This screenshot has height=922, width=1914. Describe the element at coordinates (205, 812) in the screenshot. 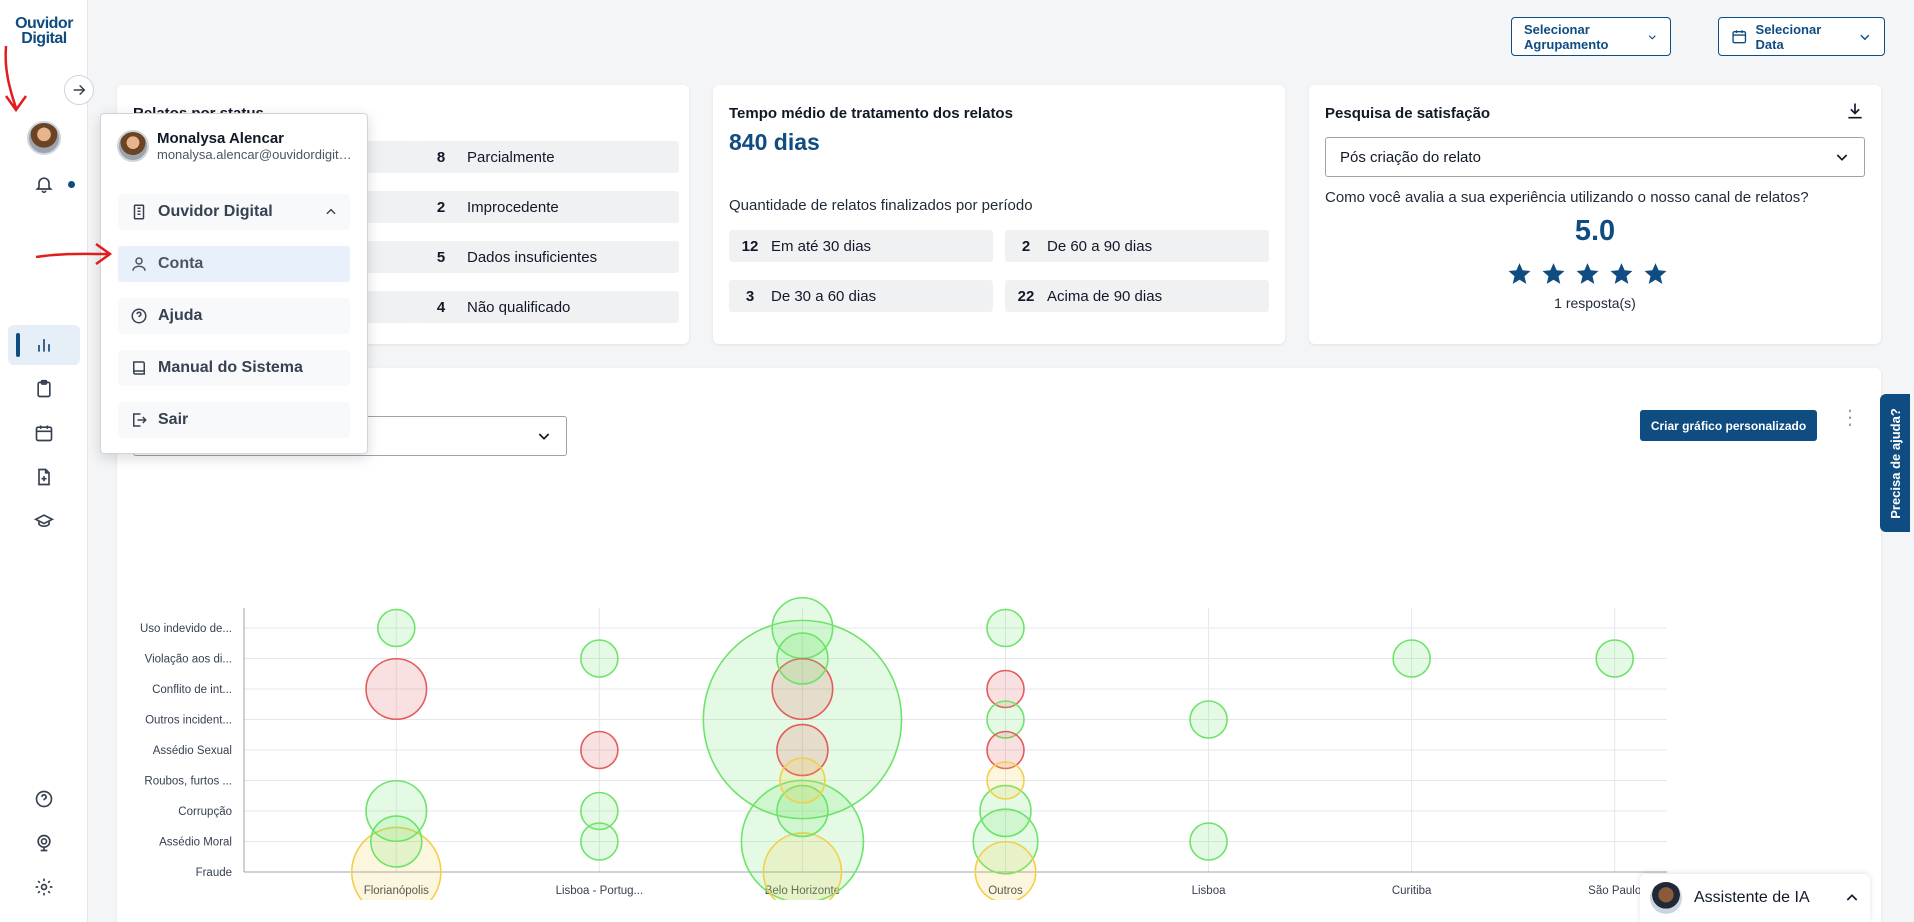

I see `y-tick-label: Corrupção` at that location.